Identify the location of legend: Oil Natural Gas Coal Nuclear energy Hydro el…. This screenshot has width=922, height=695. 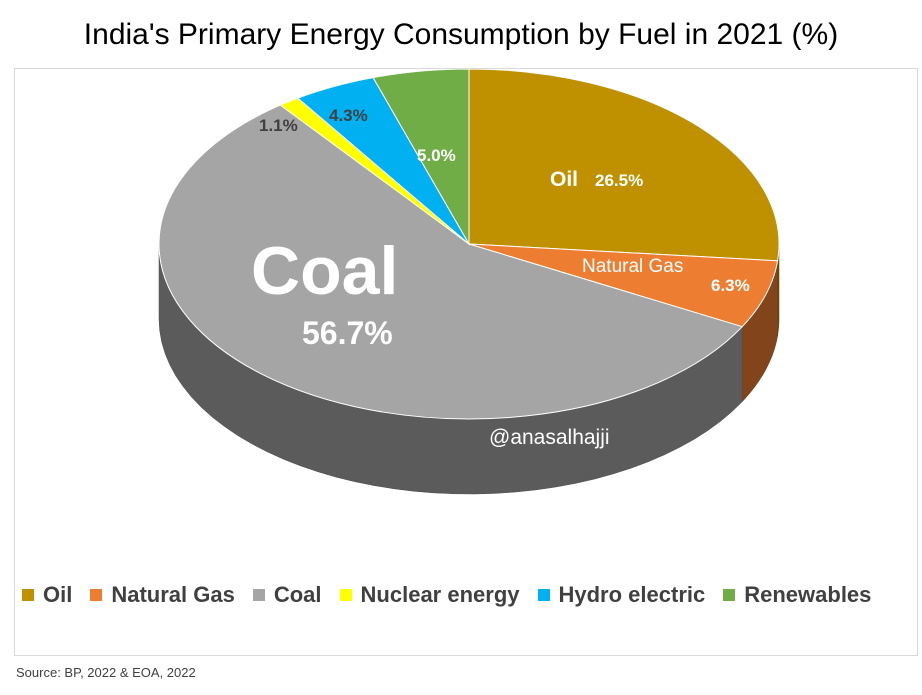
(472, 595).